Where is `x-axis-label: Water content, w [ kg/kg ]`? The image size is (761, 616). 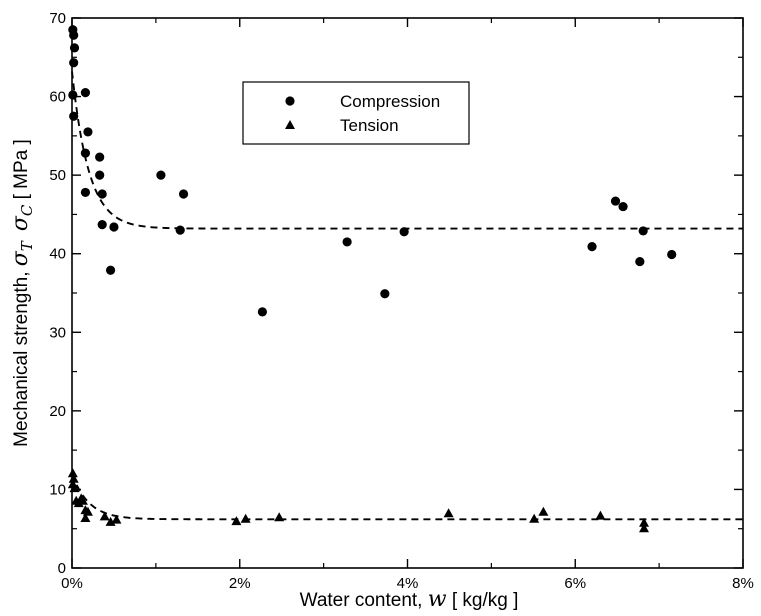 x-axis-label: Water content, w [ kg/kg ] is located at coordinates (409, 599).